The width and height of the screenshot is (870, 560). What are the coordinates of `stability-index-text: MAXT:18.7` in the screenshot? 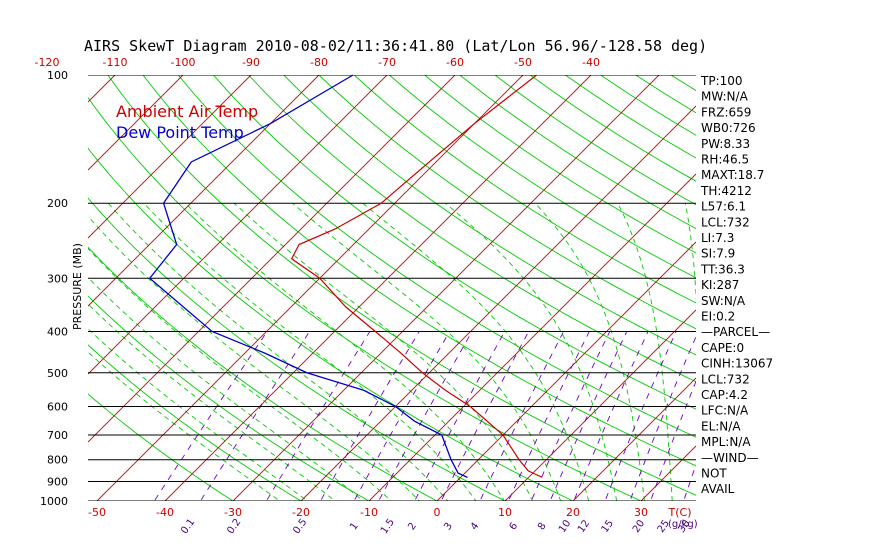 It's located at (732, 175).